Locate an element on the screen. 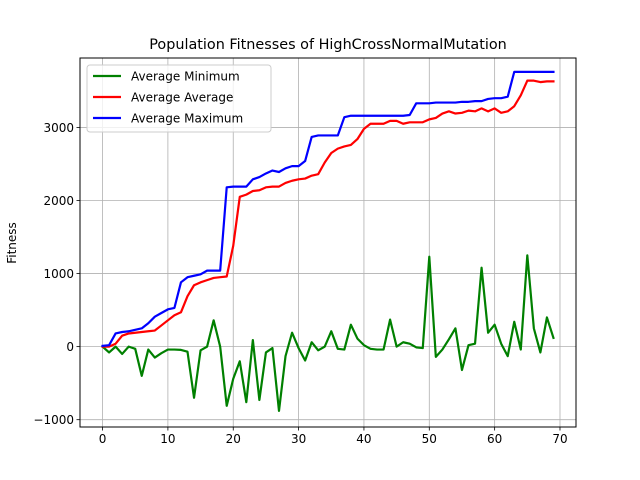  y-tick-label: 1000 is located at coordinates (58, 274).